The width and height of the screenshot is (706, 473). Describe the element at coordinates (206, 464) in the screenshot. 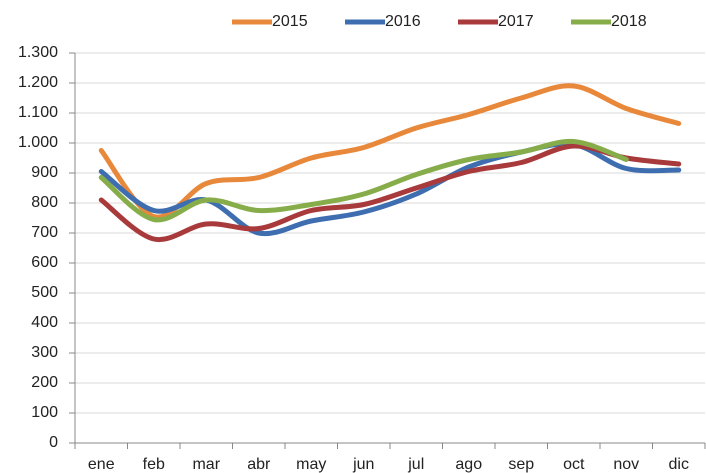

I see `x-tick-label: mar` at that location.